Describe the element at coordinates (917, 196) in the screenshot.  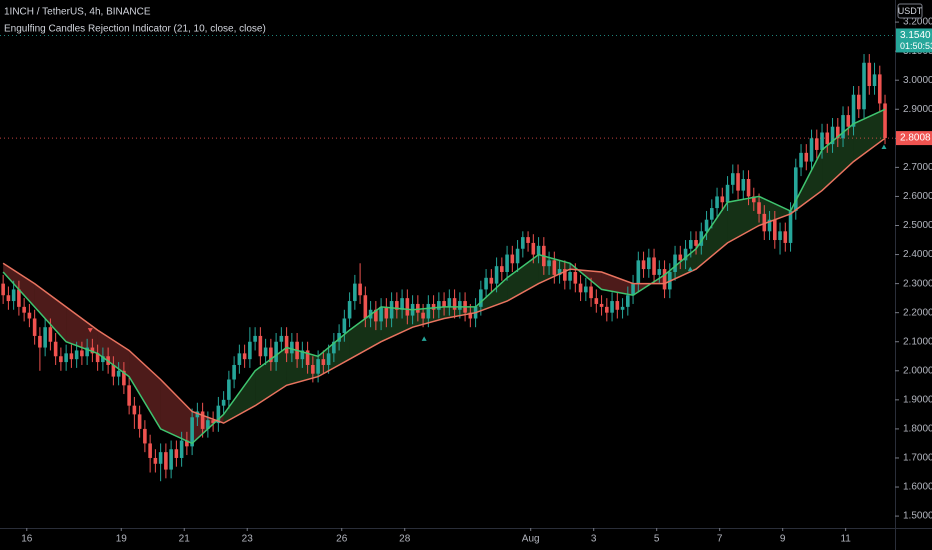
I see `y-tick-label: 2.6000` at that location.